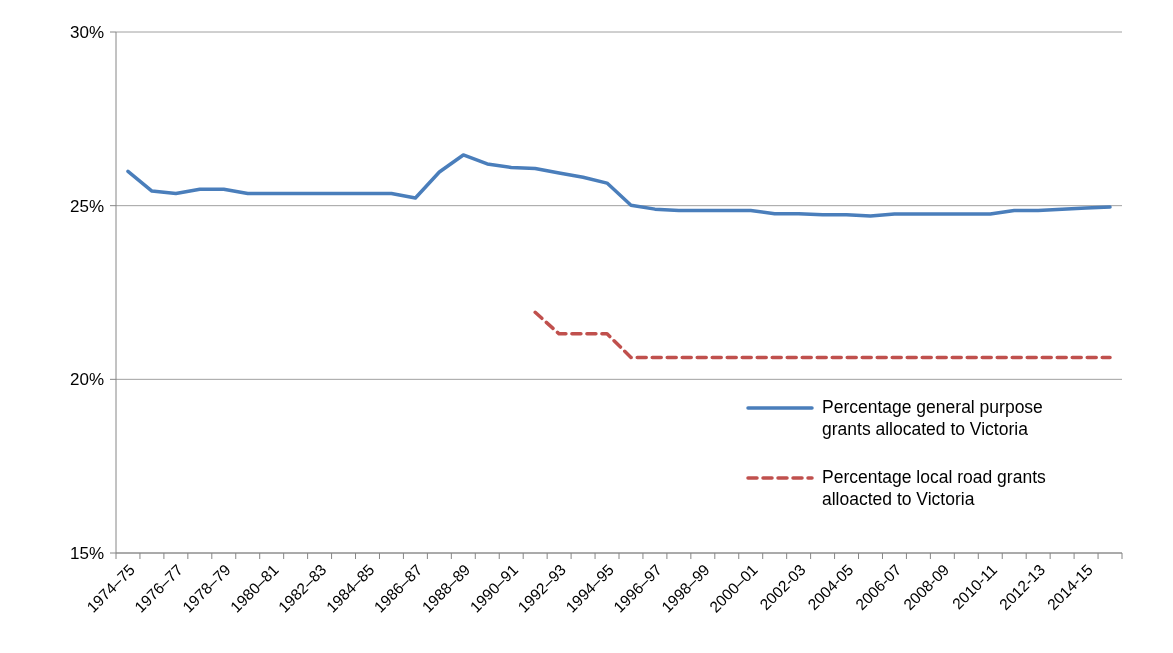 This screenshot has height=653, width=1173. Describe the element at coordinates (934, 488) in the screenshot. I see `legend-label: Percentage local road grants alloacted to Victoria` at that location.